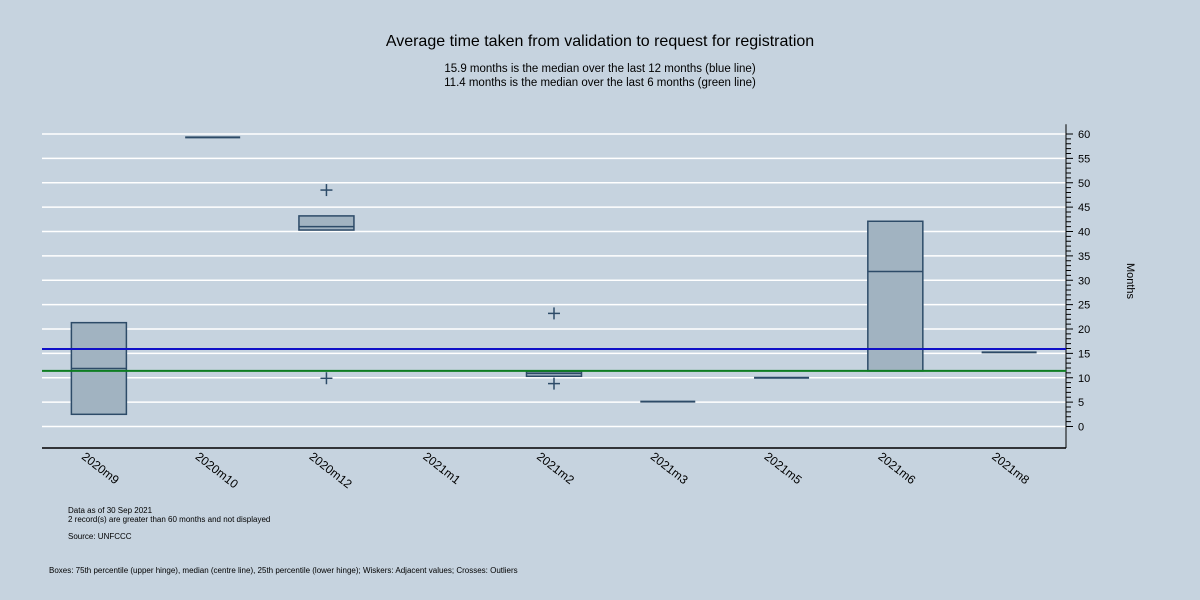 This screenshot has height=600, width=1200. What do you see at coordinates (1084, 354) in the screenshot?
I see `y-tick-label: 15` at bounding box center [1084, 354].